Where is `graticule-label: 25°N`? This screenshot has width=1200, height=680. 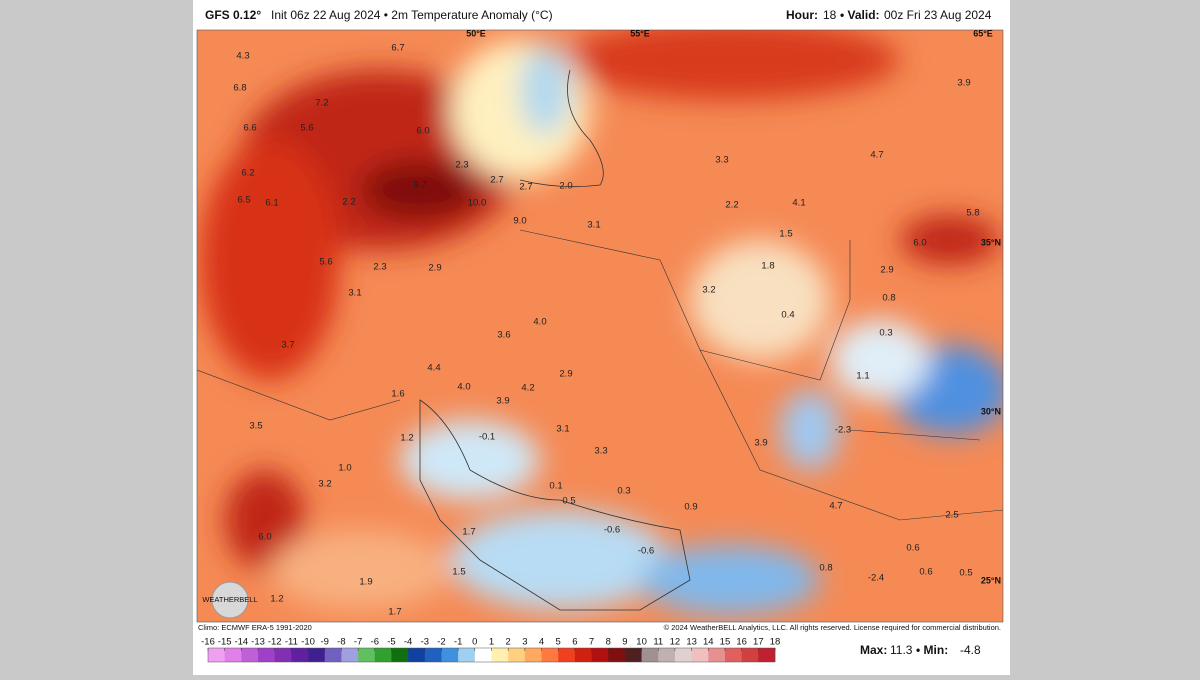 graticule-label: 25°N is located at coordinates (991, 580).